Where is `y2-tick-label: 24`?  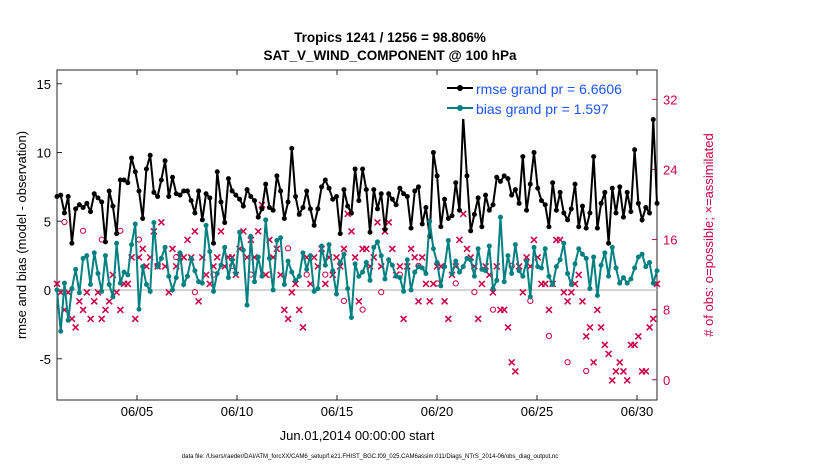
y2-tick-label: 24 is located at coordinates (670, 169).